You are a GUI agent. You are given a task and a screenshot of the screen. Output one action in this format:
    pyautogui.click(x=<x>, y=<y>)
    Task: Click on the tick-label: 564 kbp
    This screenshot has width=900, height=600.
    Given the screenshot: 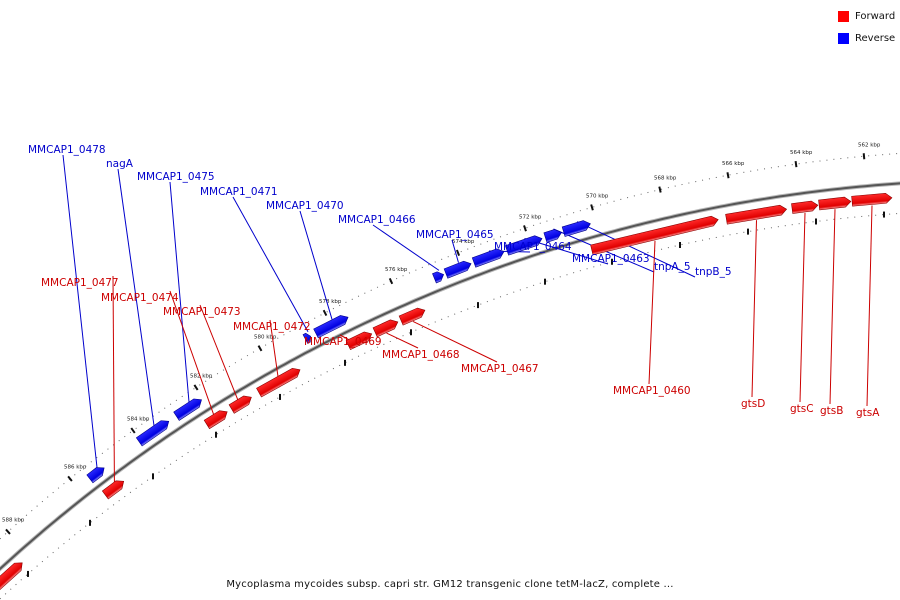 What is the action you would take?
    pyautogui.click(x=801, y=153)
    